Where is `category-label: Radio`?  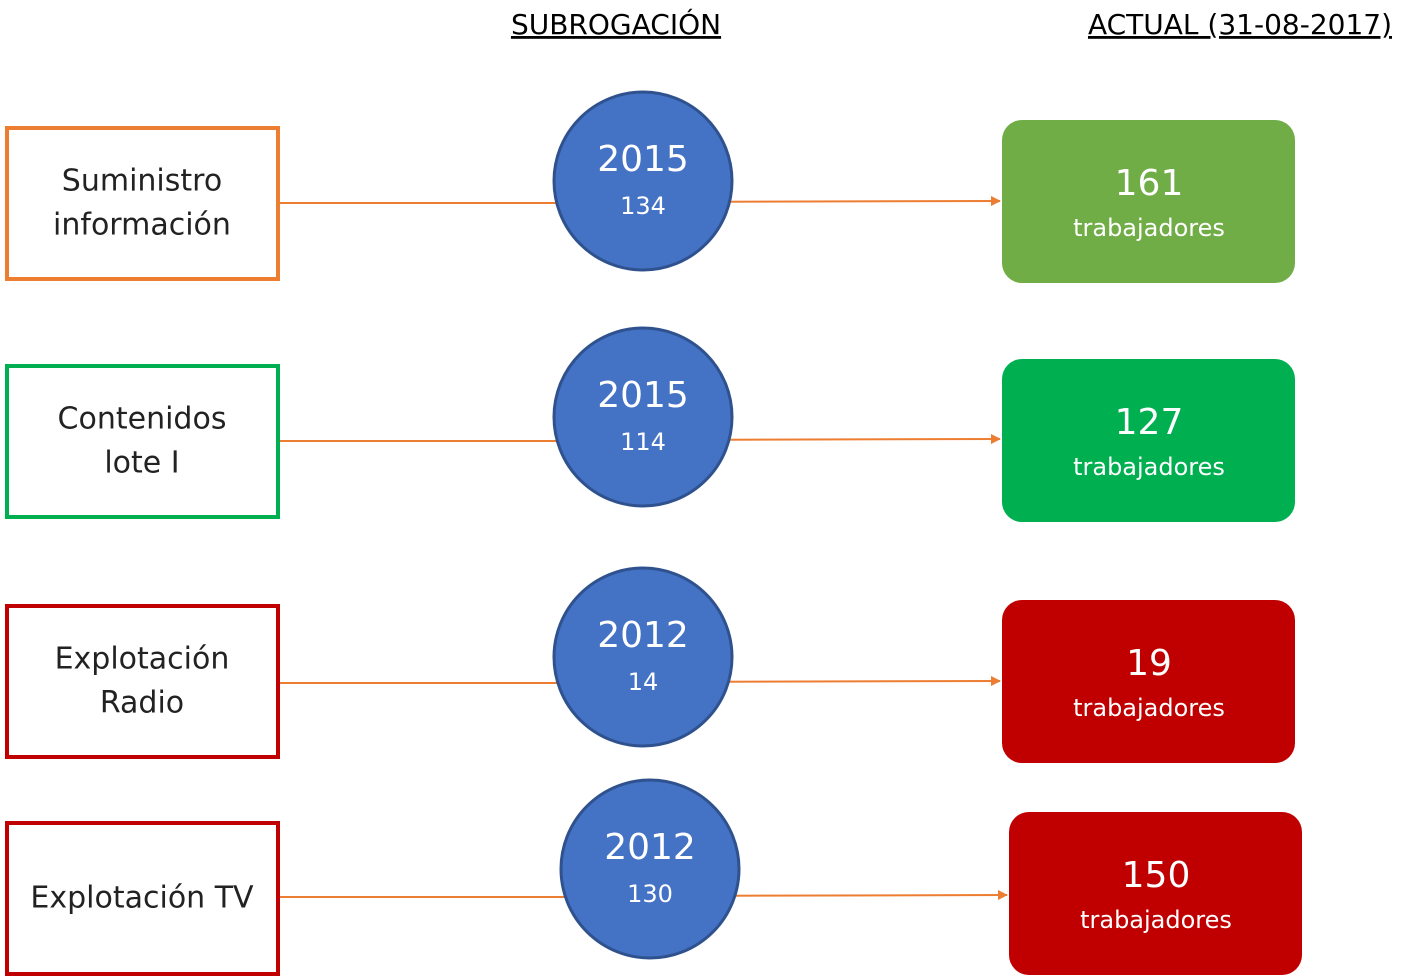 category-label: Radio is located at coordinates (142, 703).